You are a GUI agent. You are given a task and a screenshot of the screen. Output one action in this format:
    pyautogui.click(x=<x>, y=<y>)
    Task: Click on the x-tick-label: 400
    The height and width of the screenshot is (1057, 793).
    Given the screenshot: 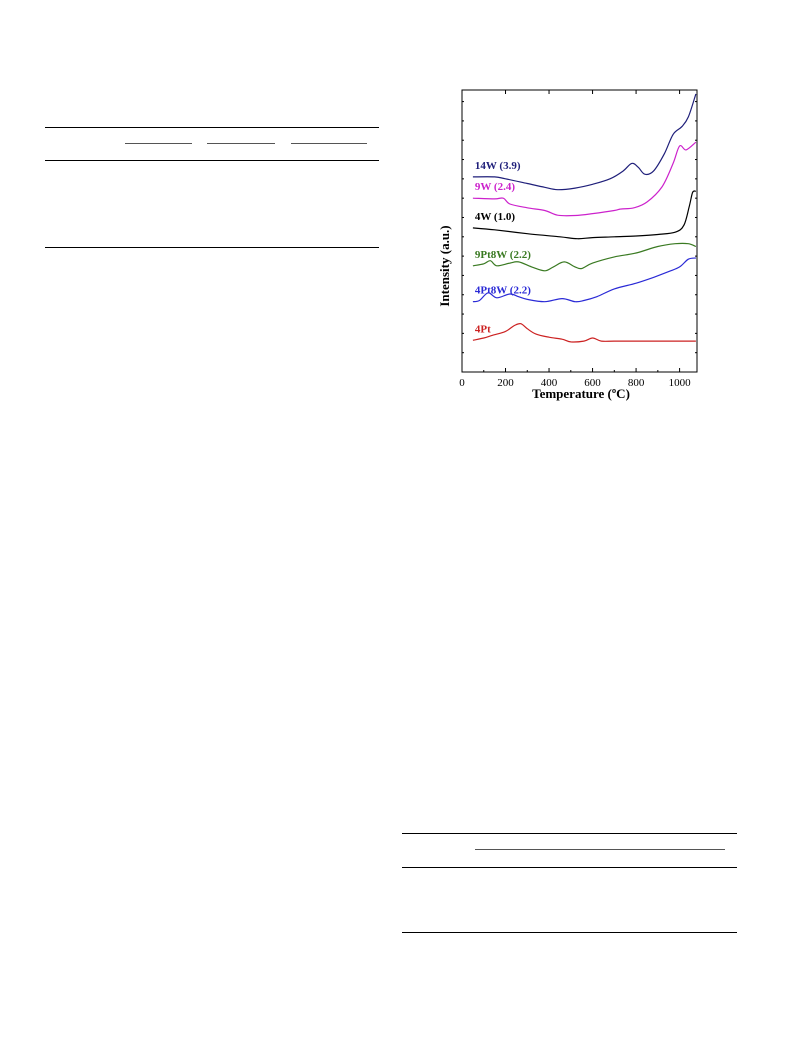 What is the action you would take?
    pyautogui.click(x=549, y=383)
    